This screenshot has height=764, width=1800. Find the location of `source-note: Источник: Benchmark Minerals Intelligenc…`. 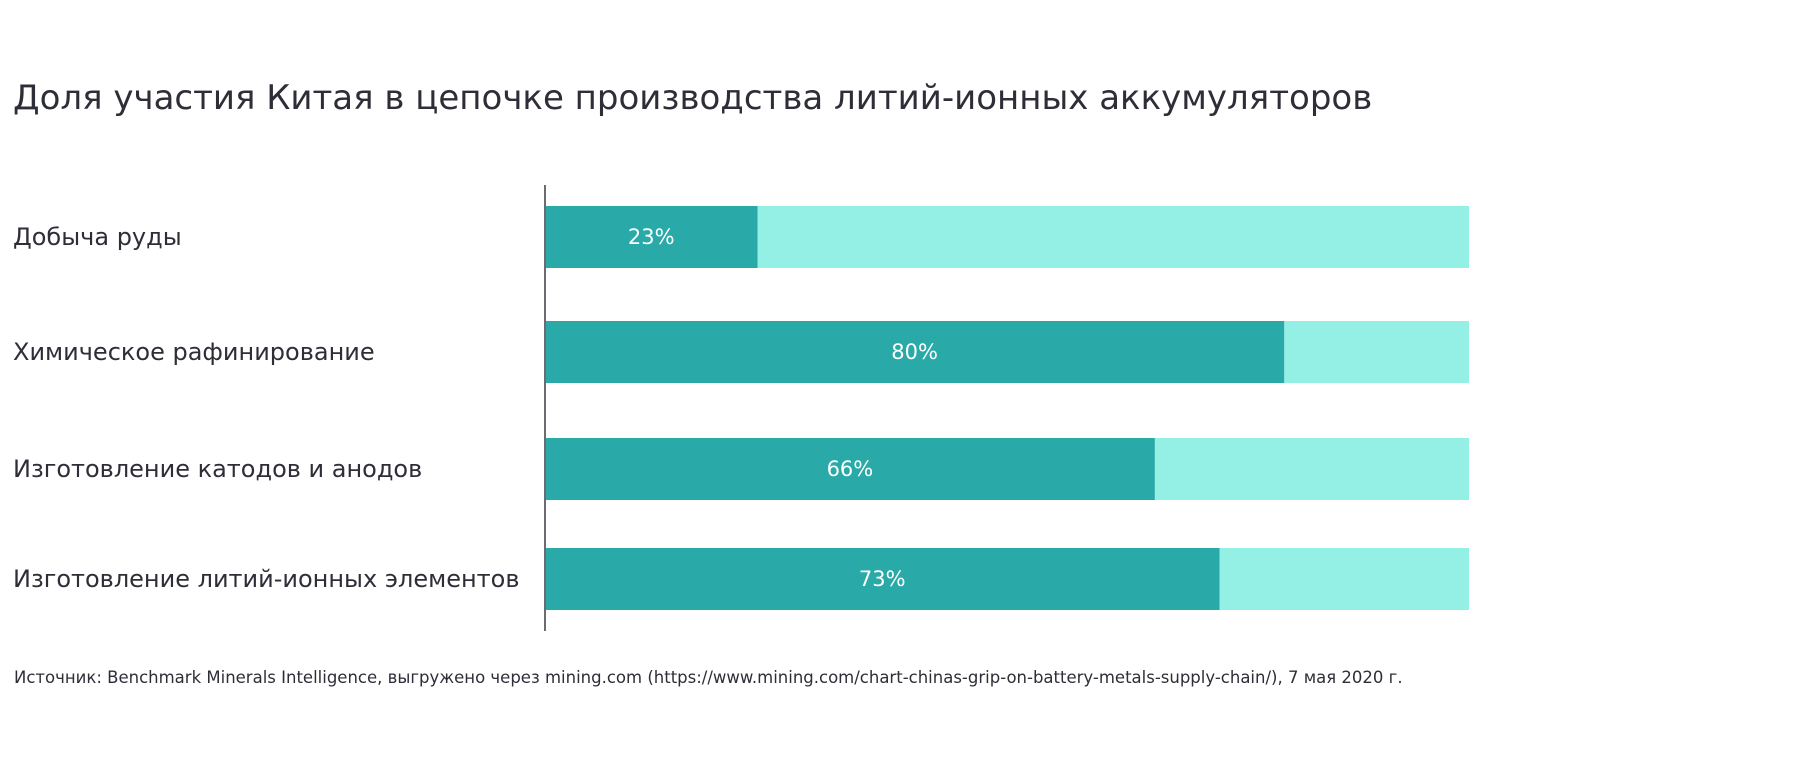

source-note: Источник: Benchmark Minerals Intelligenc… is located at coordinates (708, 677).